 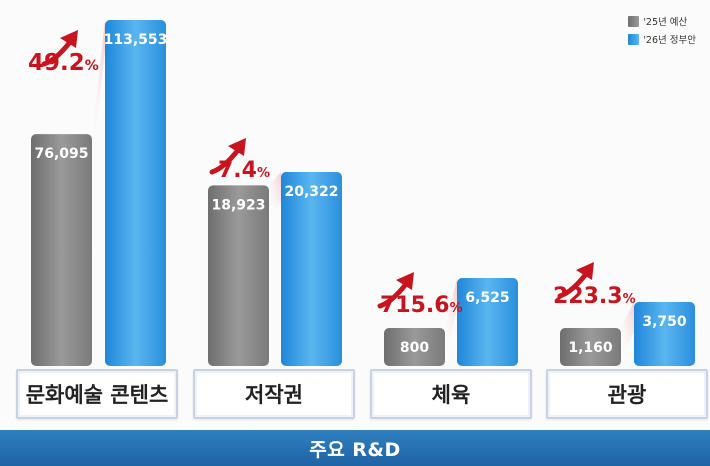 I want to click on category-label-2: 체육, so click(x=451, y=394).